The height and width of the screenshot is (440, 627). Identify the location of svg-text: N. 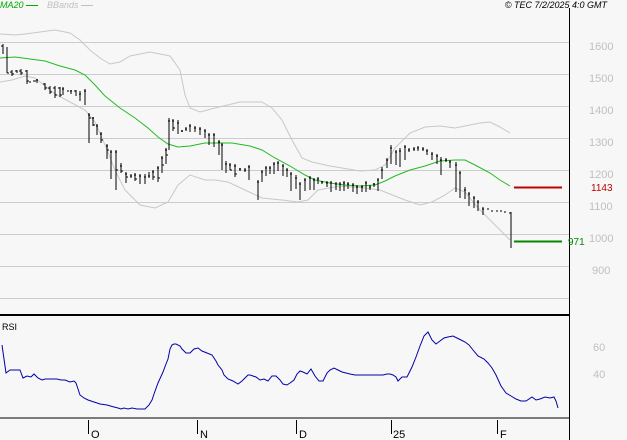
(204, 434).